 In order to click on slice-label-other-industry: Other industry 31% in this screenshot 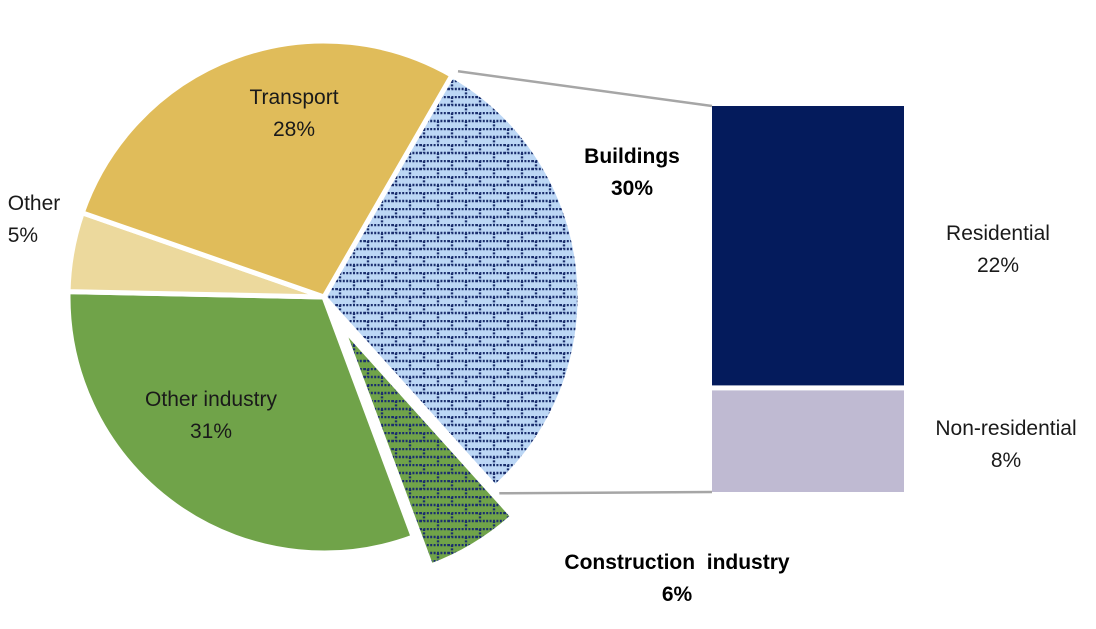, I will do `click(211, 415)`.